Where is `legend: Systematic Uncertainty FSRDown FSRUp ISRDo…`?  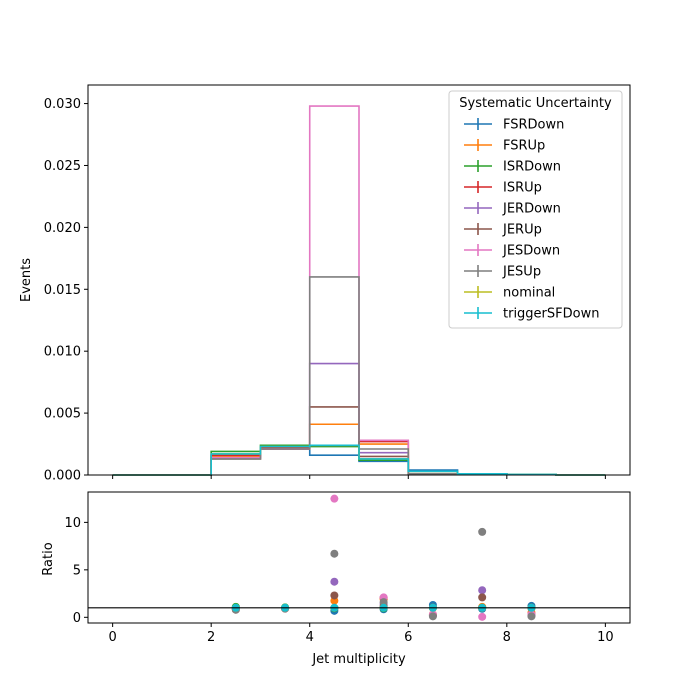
legend: Systematic Uncertainty FSRDown FSRUp ISRDo… is located at coordinates (535, 209).